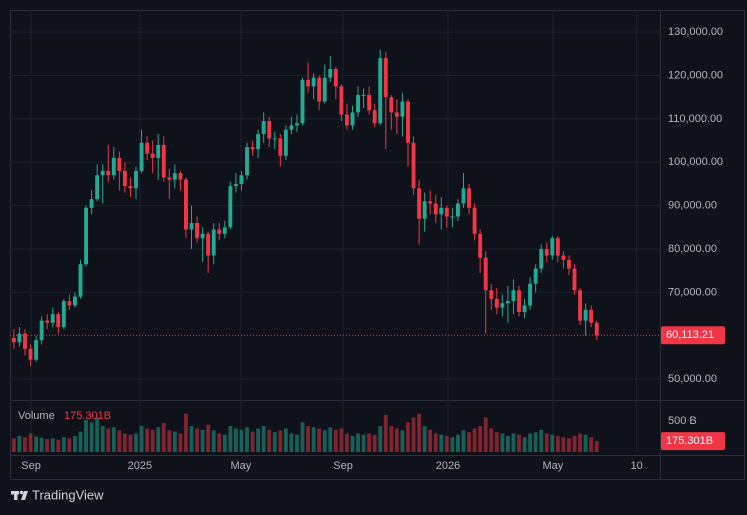 Image resolution: width=747 pixels, height=515 pixels. I want to click on volume-value: 175.301B, so click(87, 416).